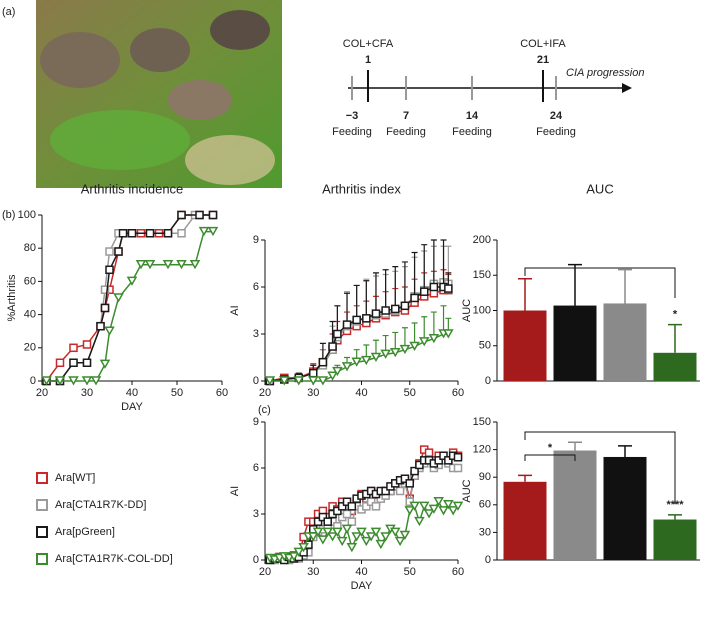 The width and height of the screenshot is (709, 623). Describe the element at coordinates (235, 310) in the screenshot. I see `y-axis-label: AI` at that location.